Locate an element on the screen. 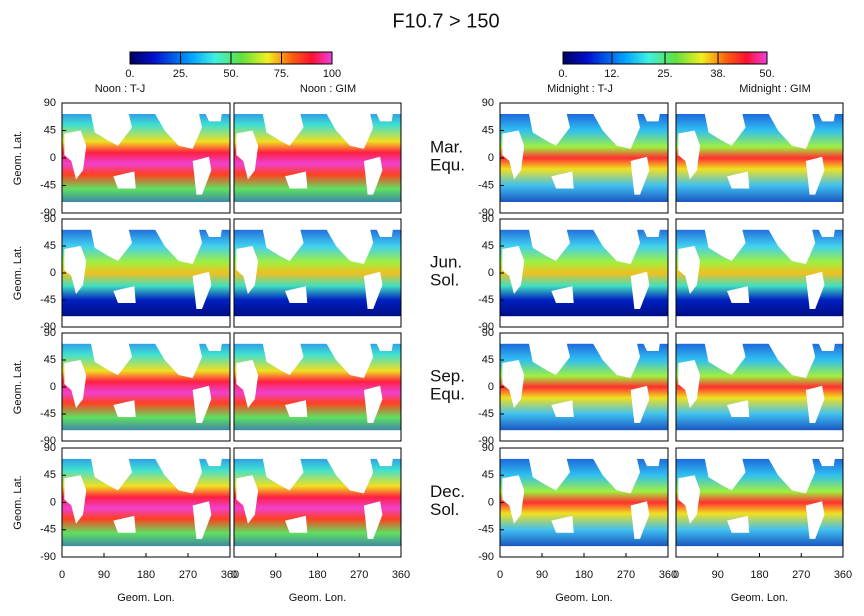 The height and width of the screenshot is (616, 864). row-label: Sep. is located at coordinates (447, 375).